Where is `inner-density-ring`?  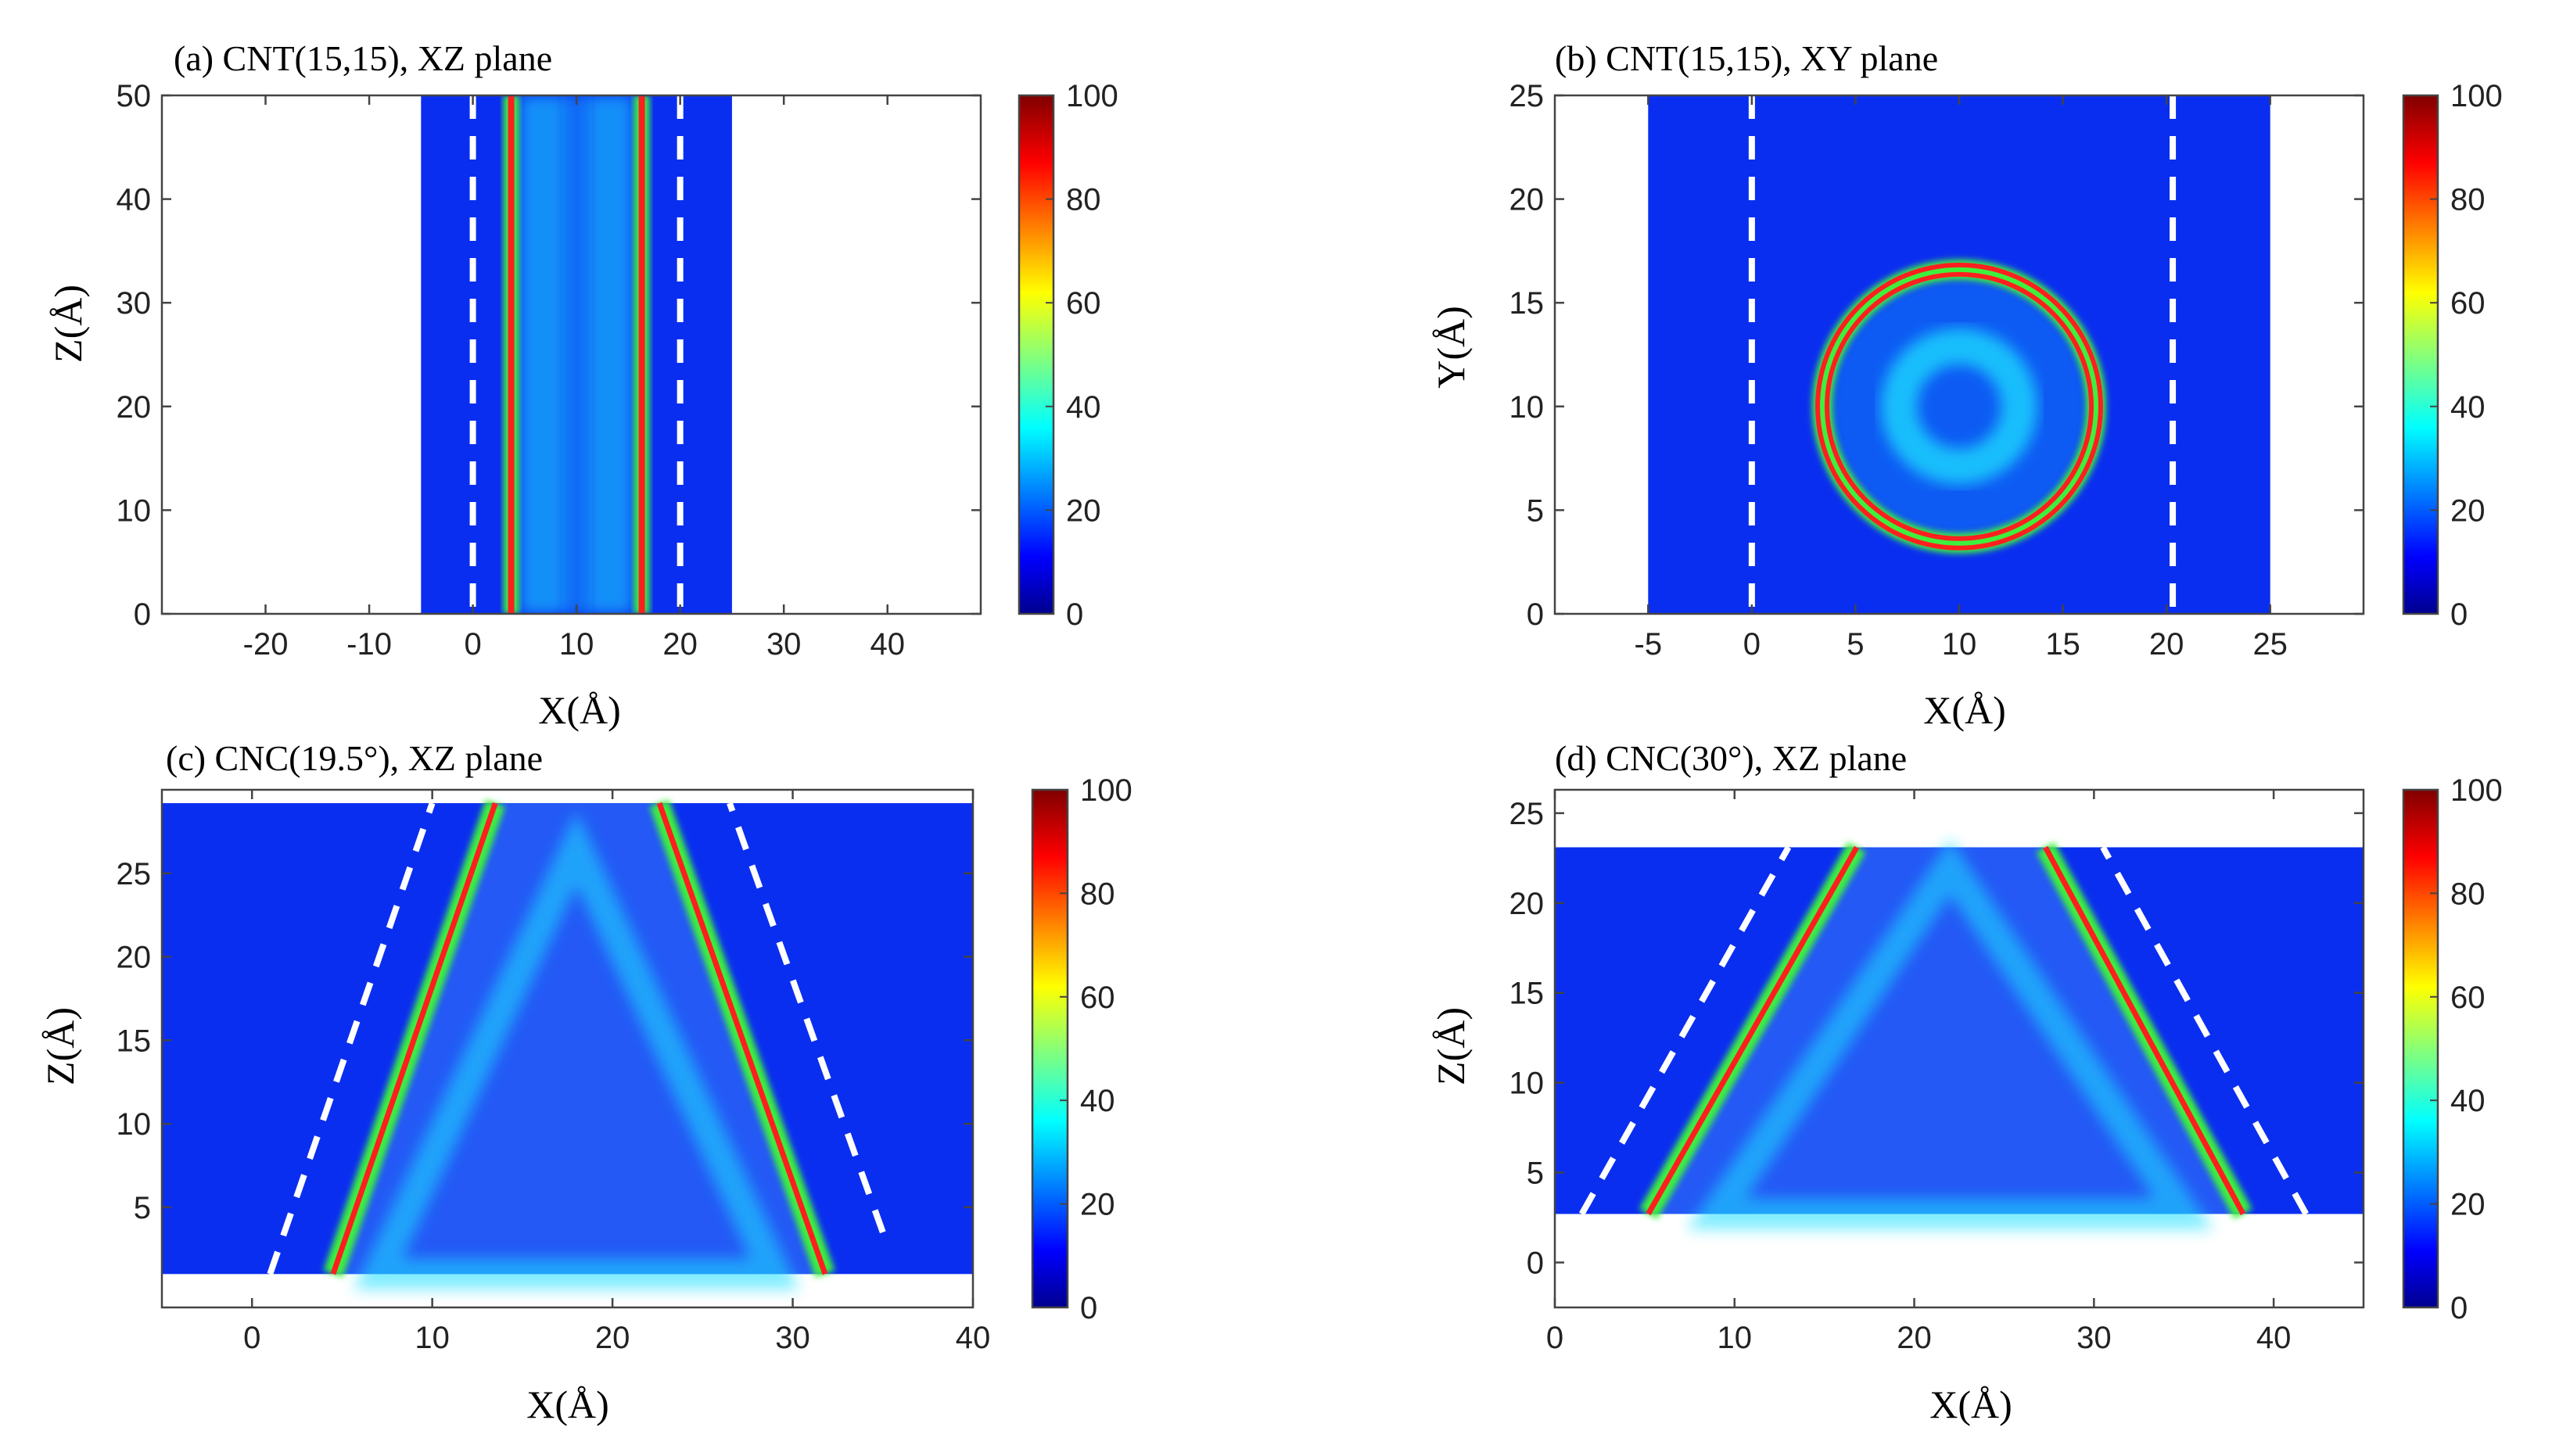
inner-density-ring is located at coordinates (1959, 406).